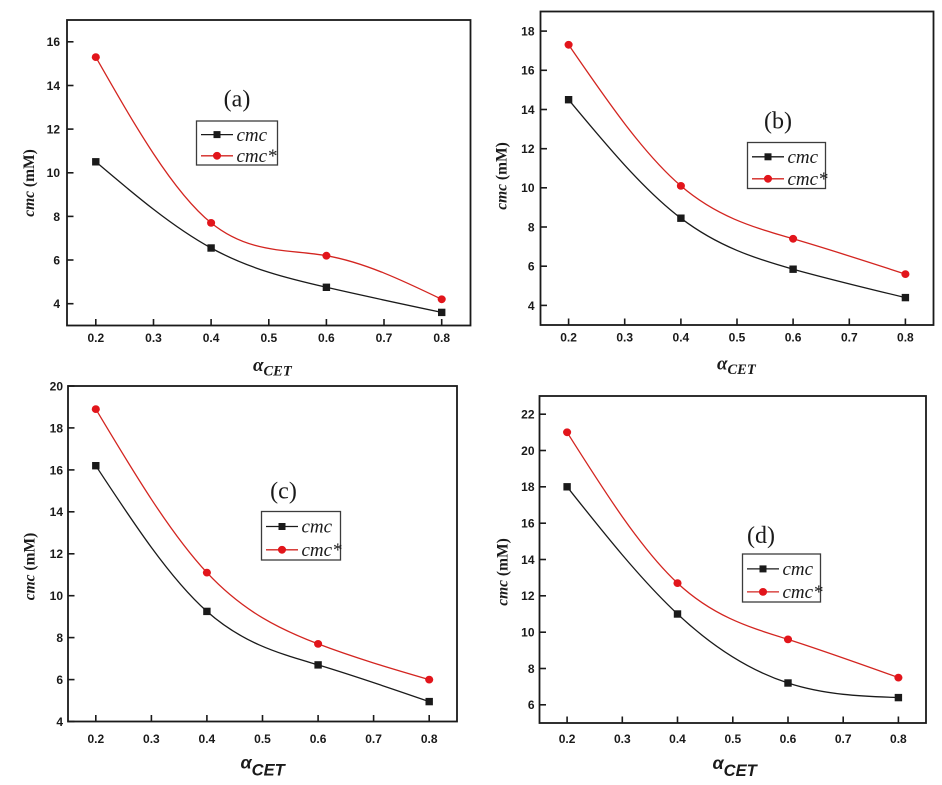 The width and height of the screenshot is (942, 785). I want to click on svg-text: (d), so click(761, 536).